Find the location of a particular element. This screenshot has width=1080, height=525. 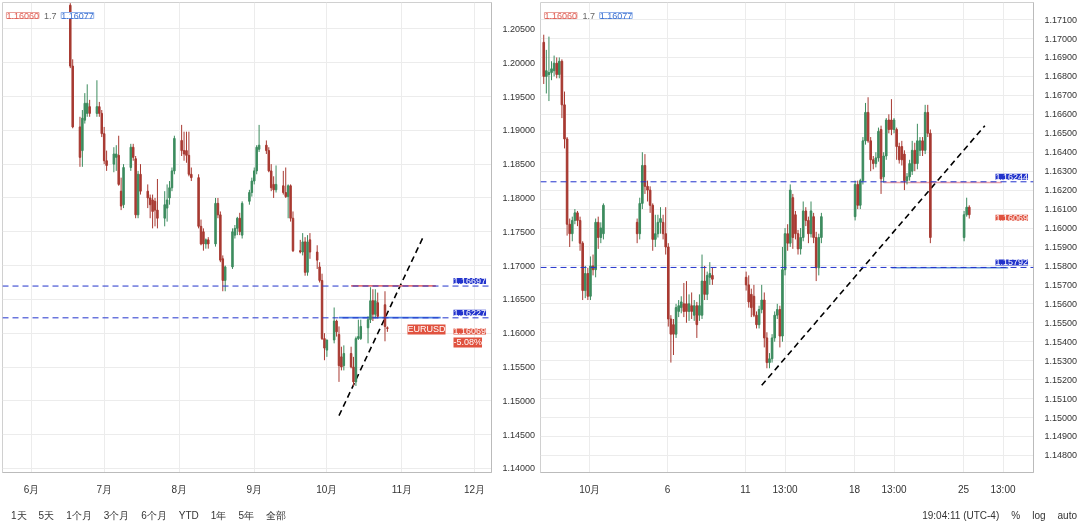

text: 5年 is located at coordinates (246, 515).